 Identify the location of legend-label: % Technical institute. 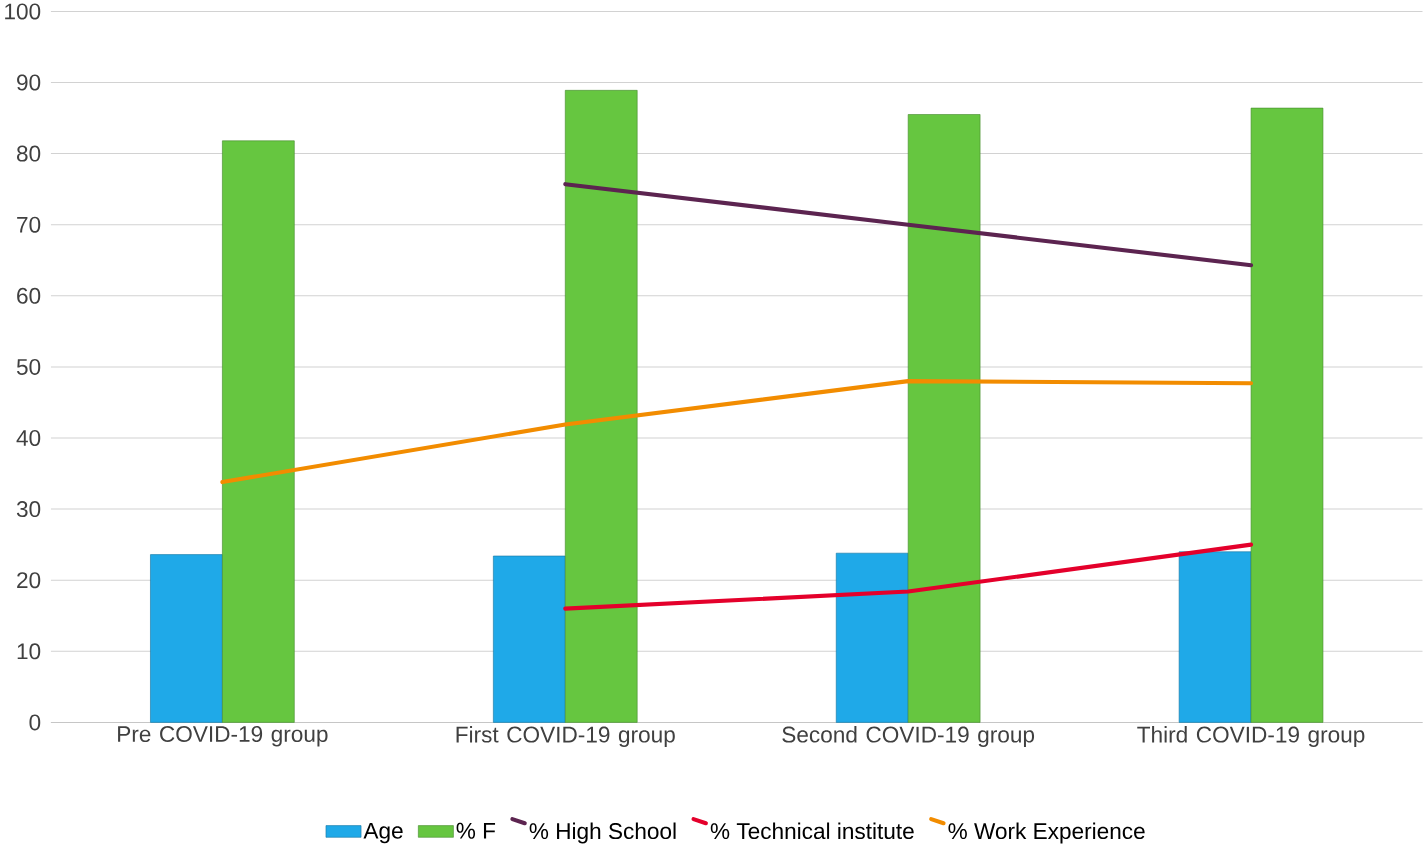
(812, 831).